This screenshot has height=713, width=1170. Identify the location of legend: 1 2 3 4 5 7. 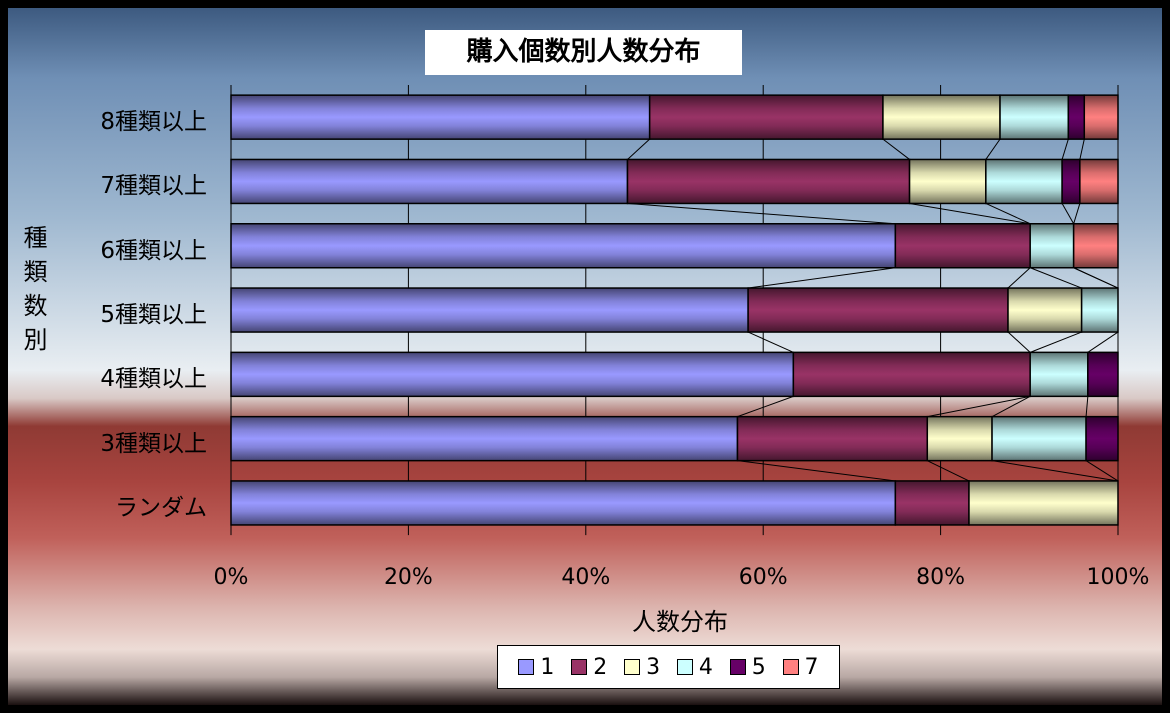
(668, 667).